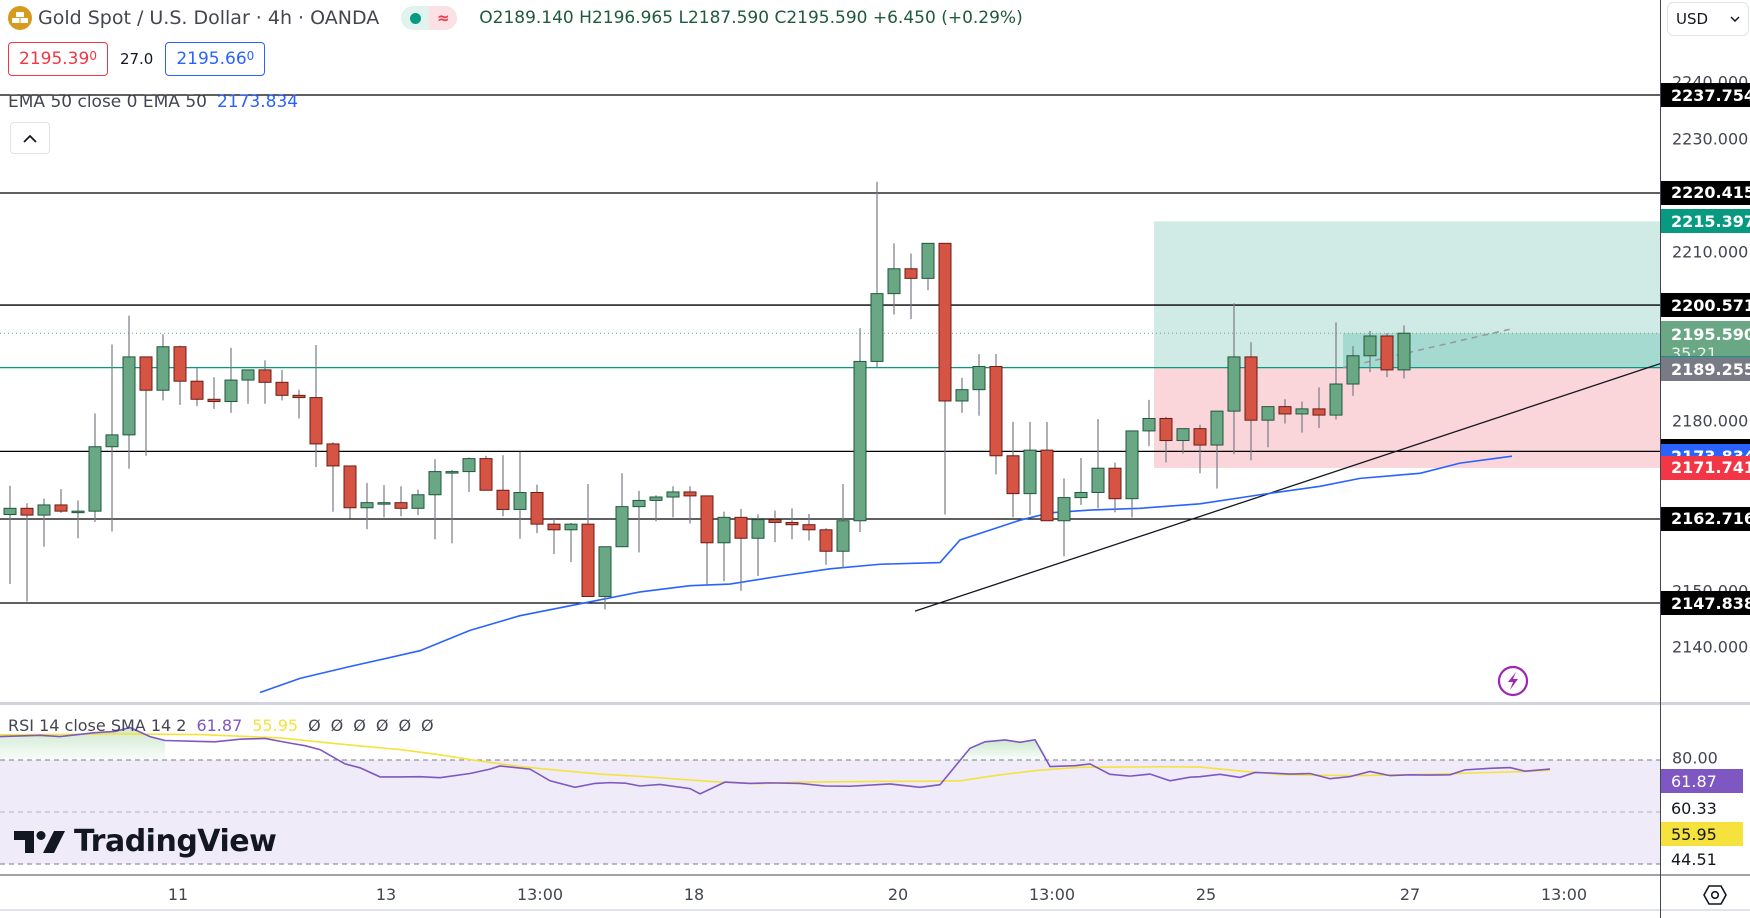 The image size is (1750, 918). Describe the element at coordinates (1708, 19) in the screenshot. I see `currency-select: USD` at that location.